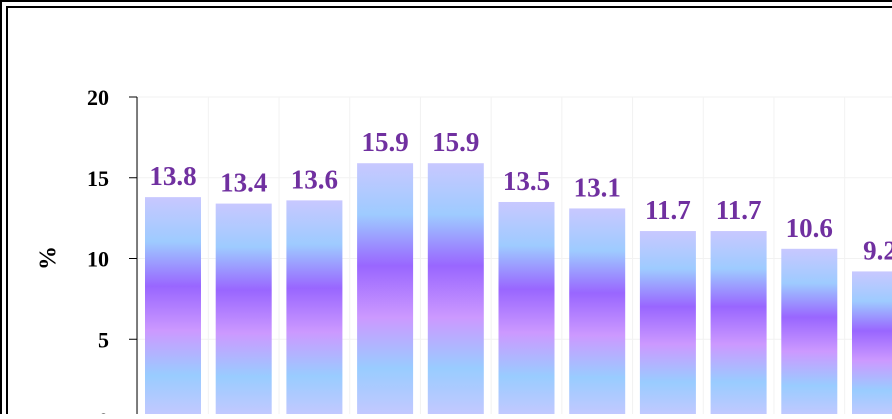  Describe the element at coordinates (877, 250) in the screenshot. I see `data-label: 9.2` at that location.